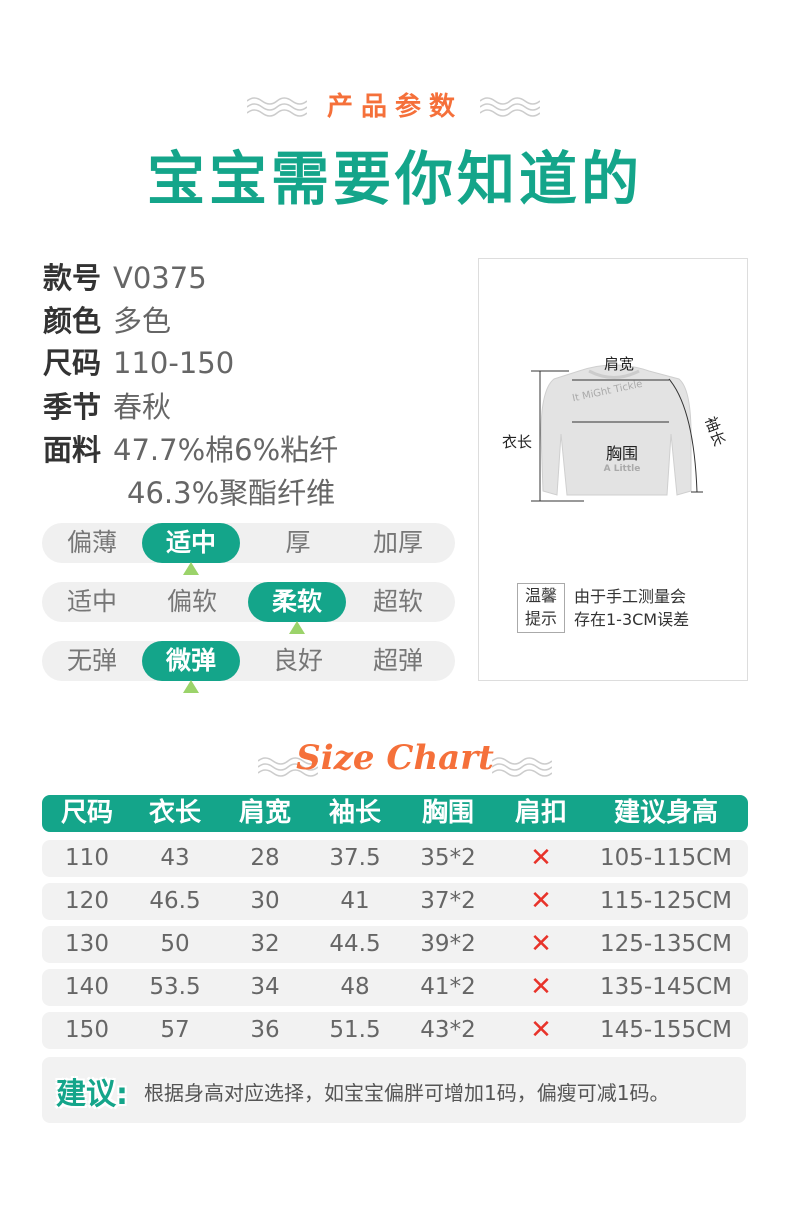 This screenshot has width=790, height=1230. I want to click on attribute-option: 偏薄, so click(91, 542).